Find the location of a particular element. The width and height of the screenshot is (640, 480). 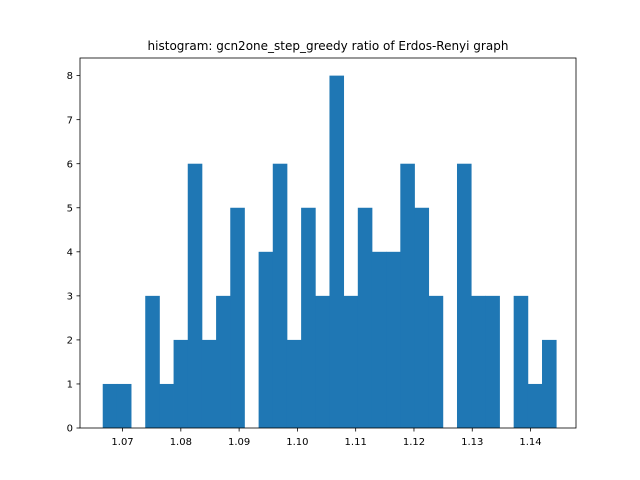

x-tick-label: 1.11 is located at coordinates (356, 442).